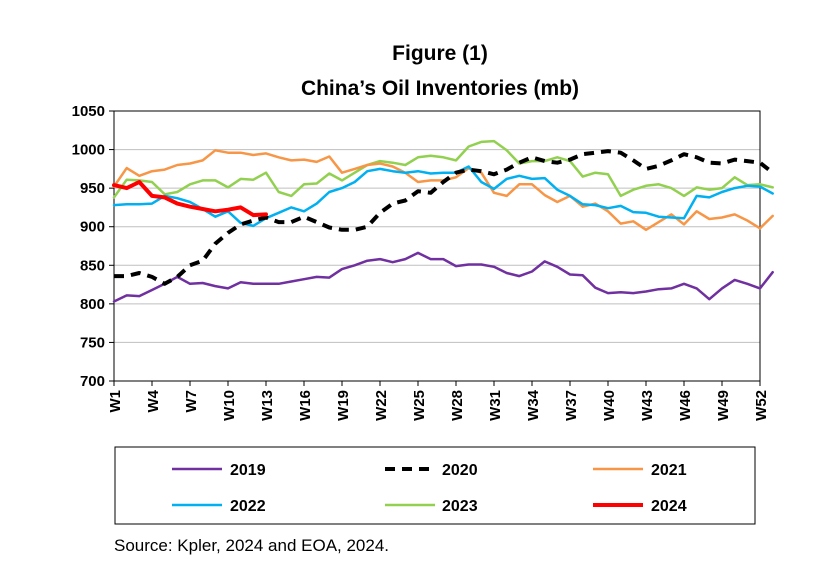  Describe the element at coordinates (440, 53) in the screenshot. I see `chart-title: Figure (1)` at that location.